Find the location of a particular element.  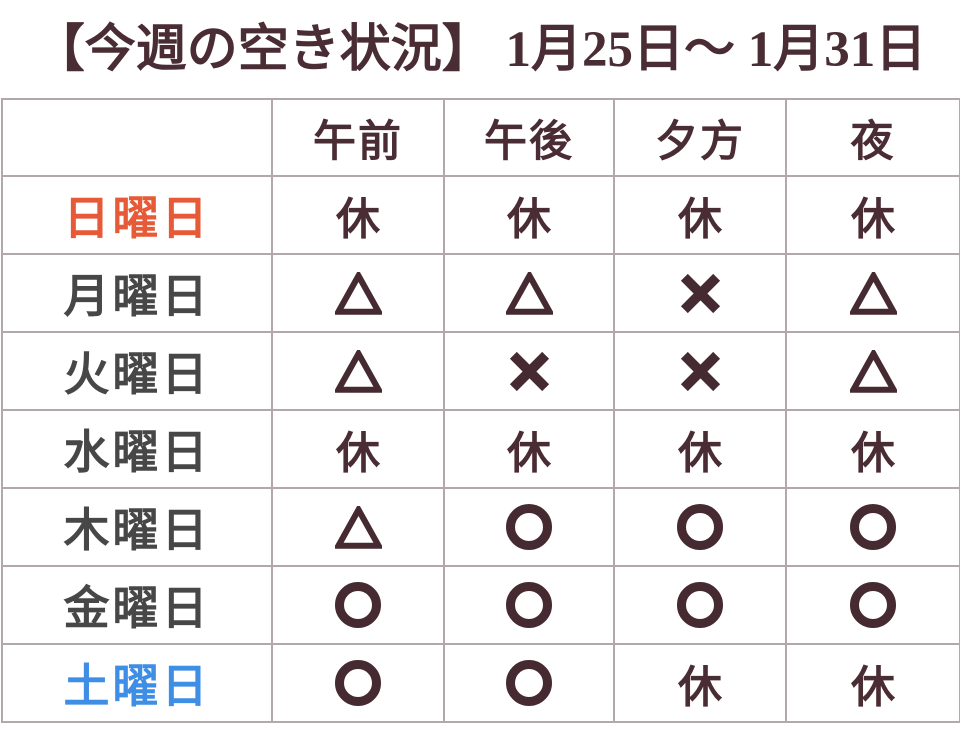

row-weekday-2: 火曜日 is located at coordinates (480, 371).